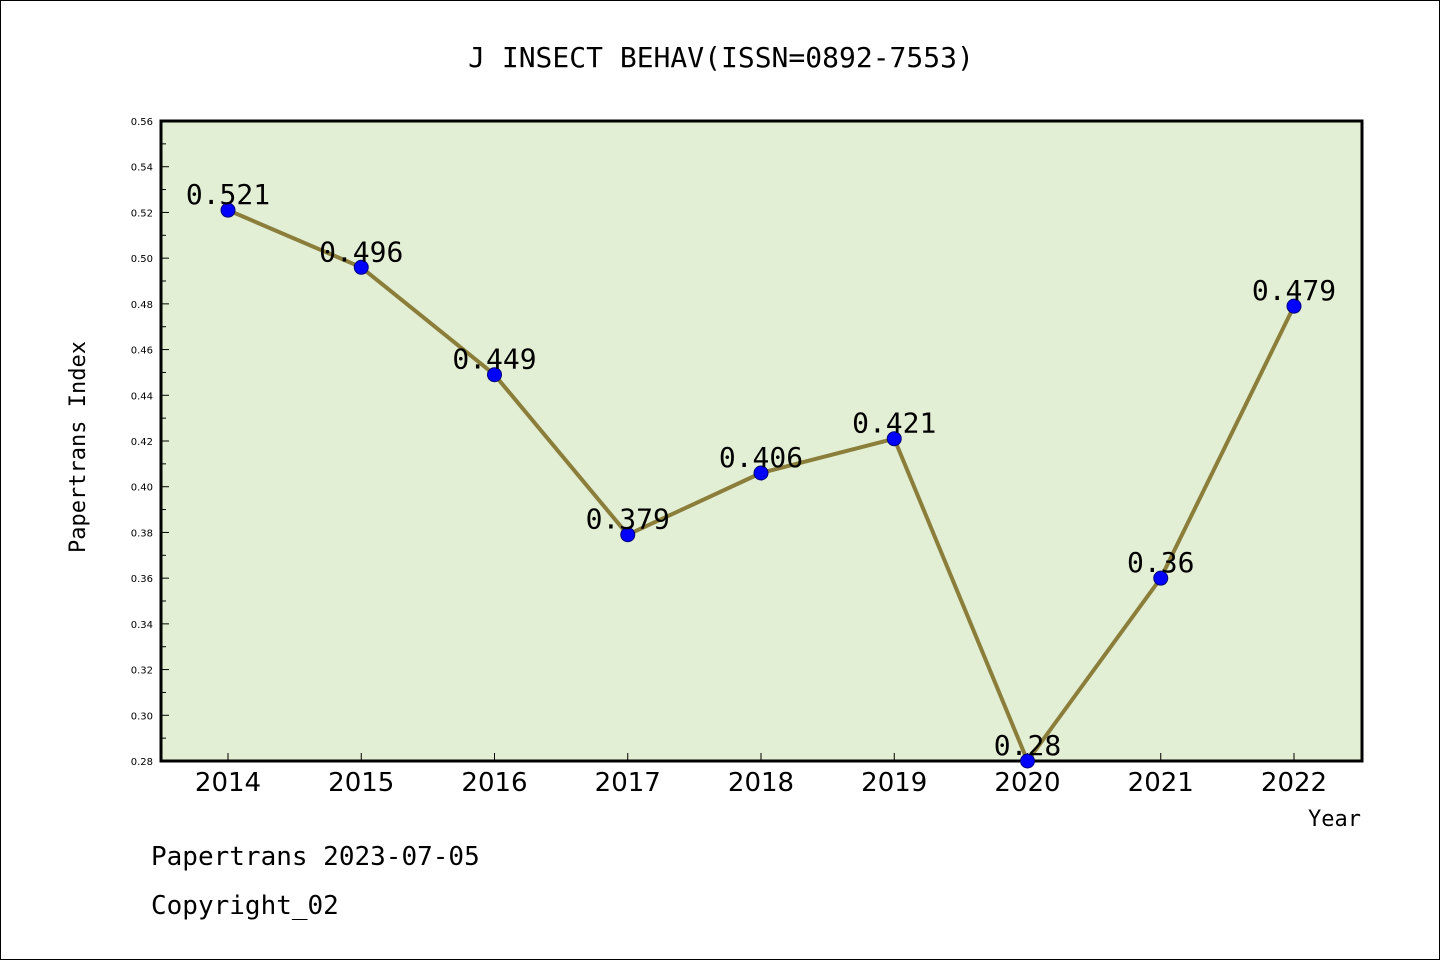 Image resolution: width=1440 pixels, height=960 pixels. What do you see at coordinates (142, 625) in the screenshot?
I see `y-tick-label: 0.34` at bounding box center [142, 625].